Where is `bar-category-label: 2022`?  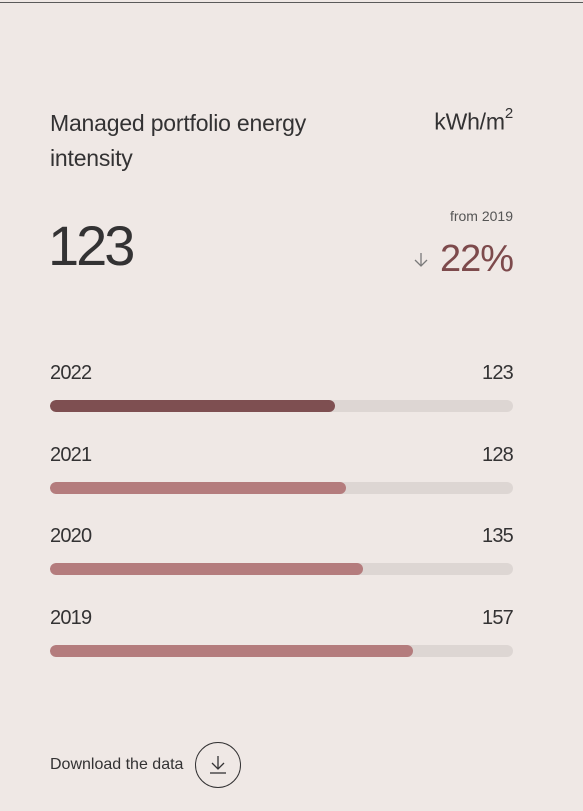
bar-category-label: 2022 is located at coordinates (71, 373).